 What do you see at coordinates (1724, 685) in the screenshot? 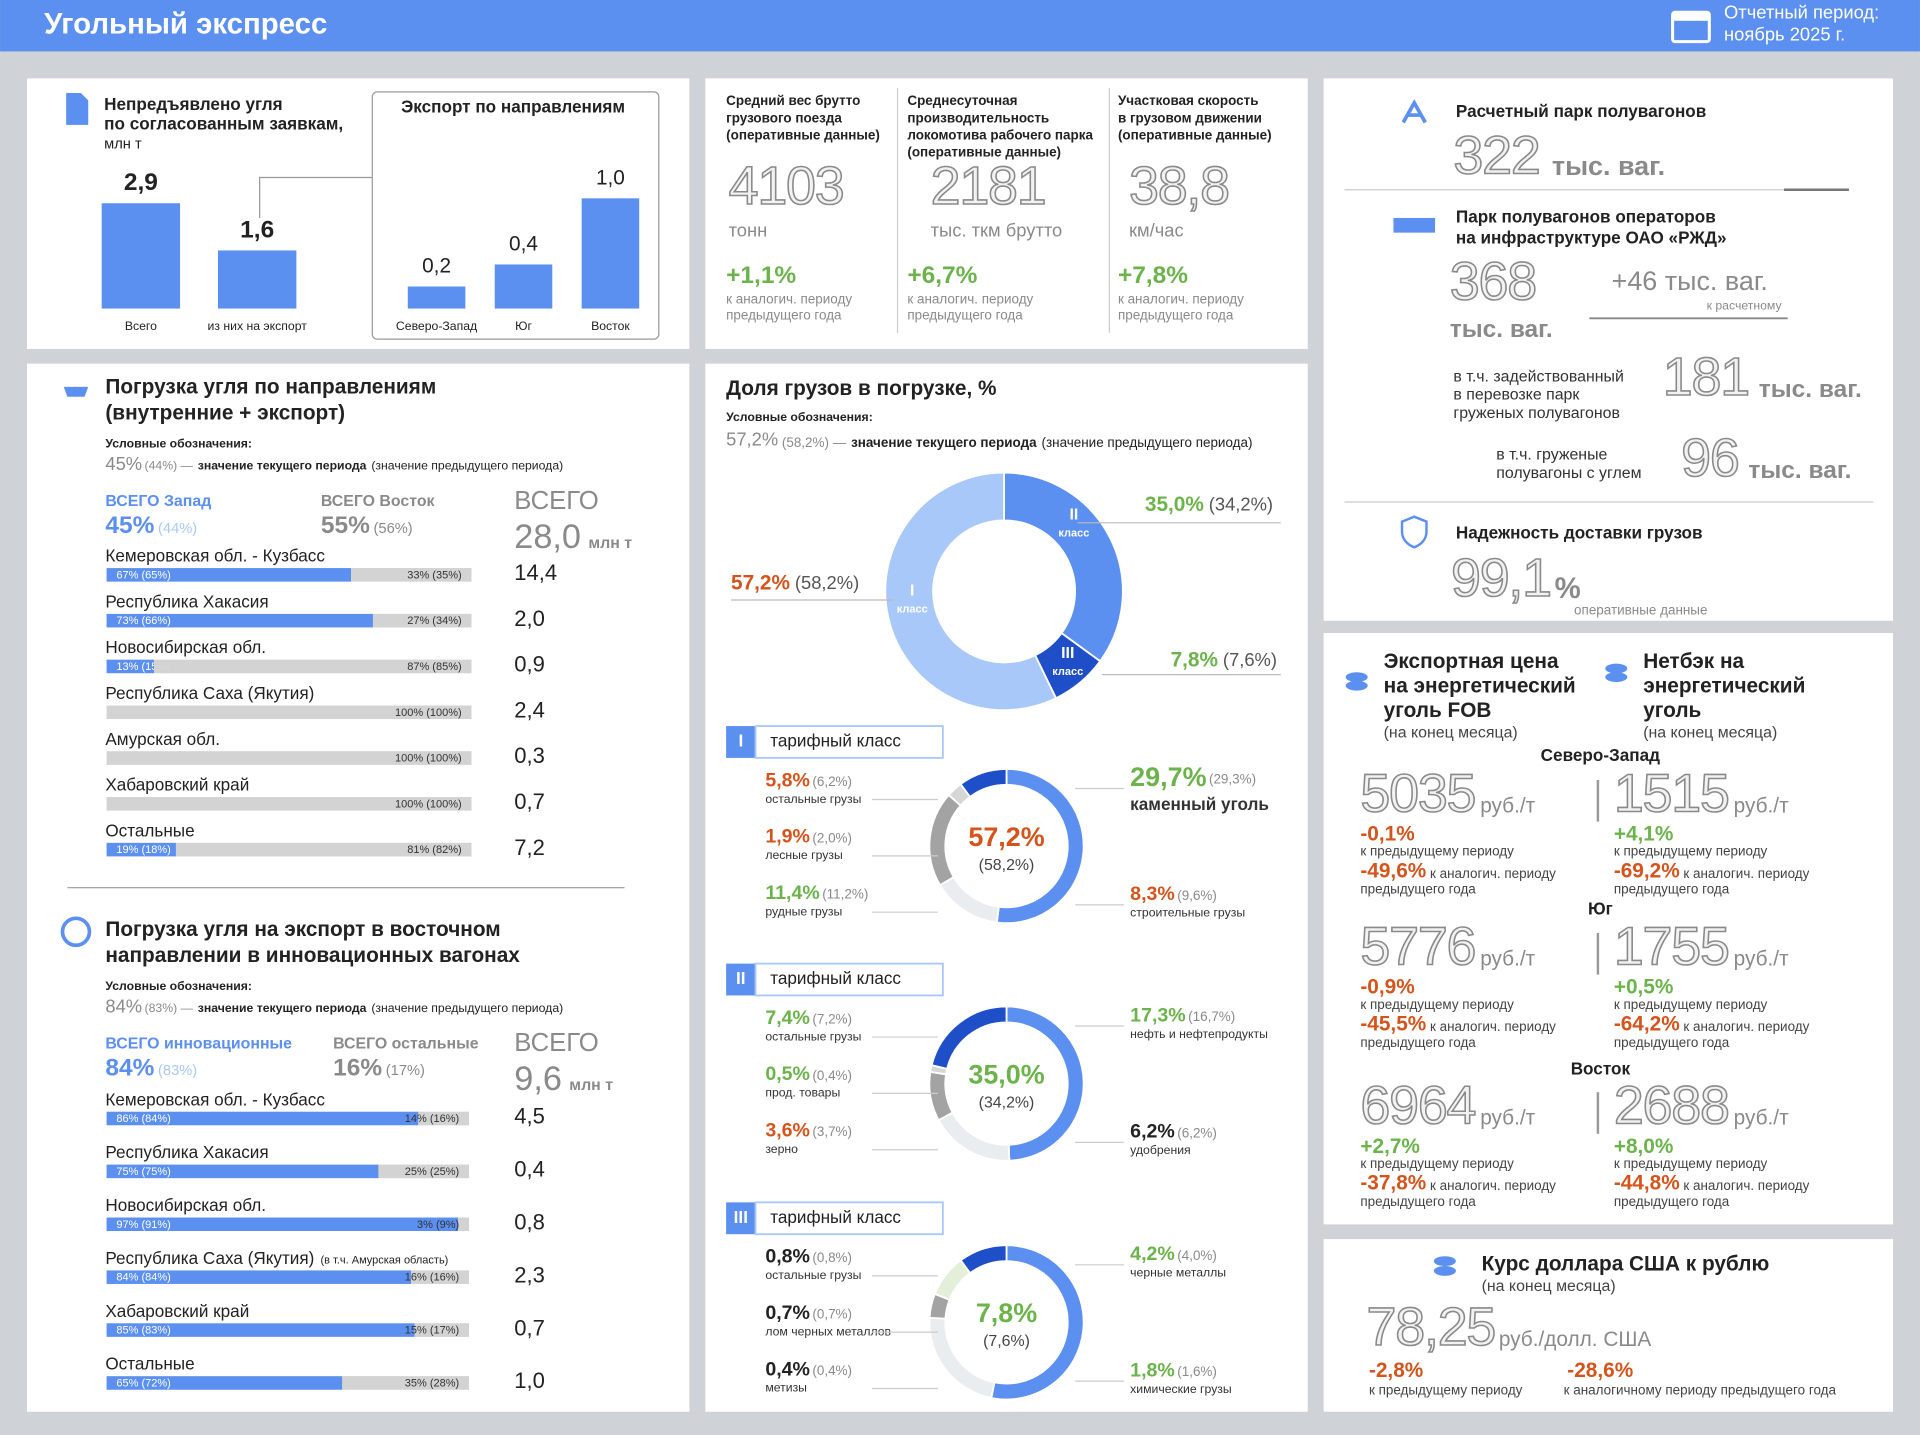
I see `section-title: энергетический` at bounding box center [1724, 685].